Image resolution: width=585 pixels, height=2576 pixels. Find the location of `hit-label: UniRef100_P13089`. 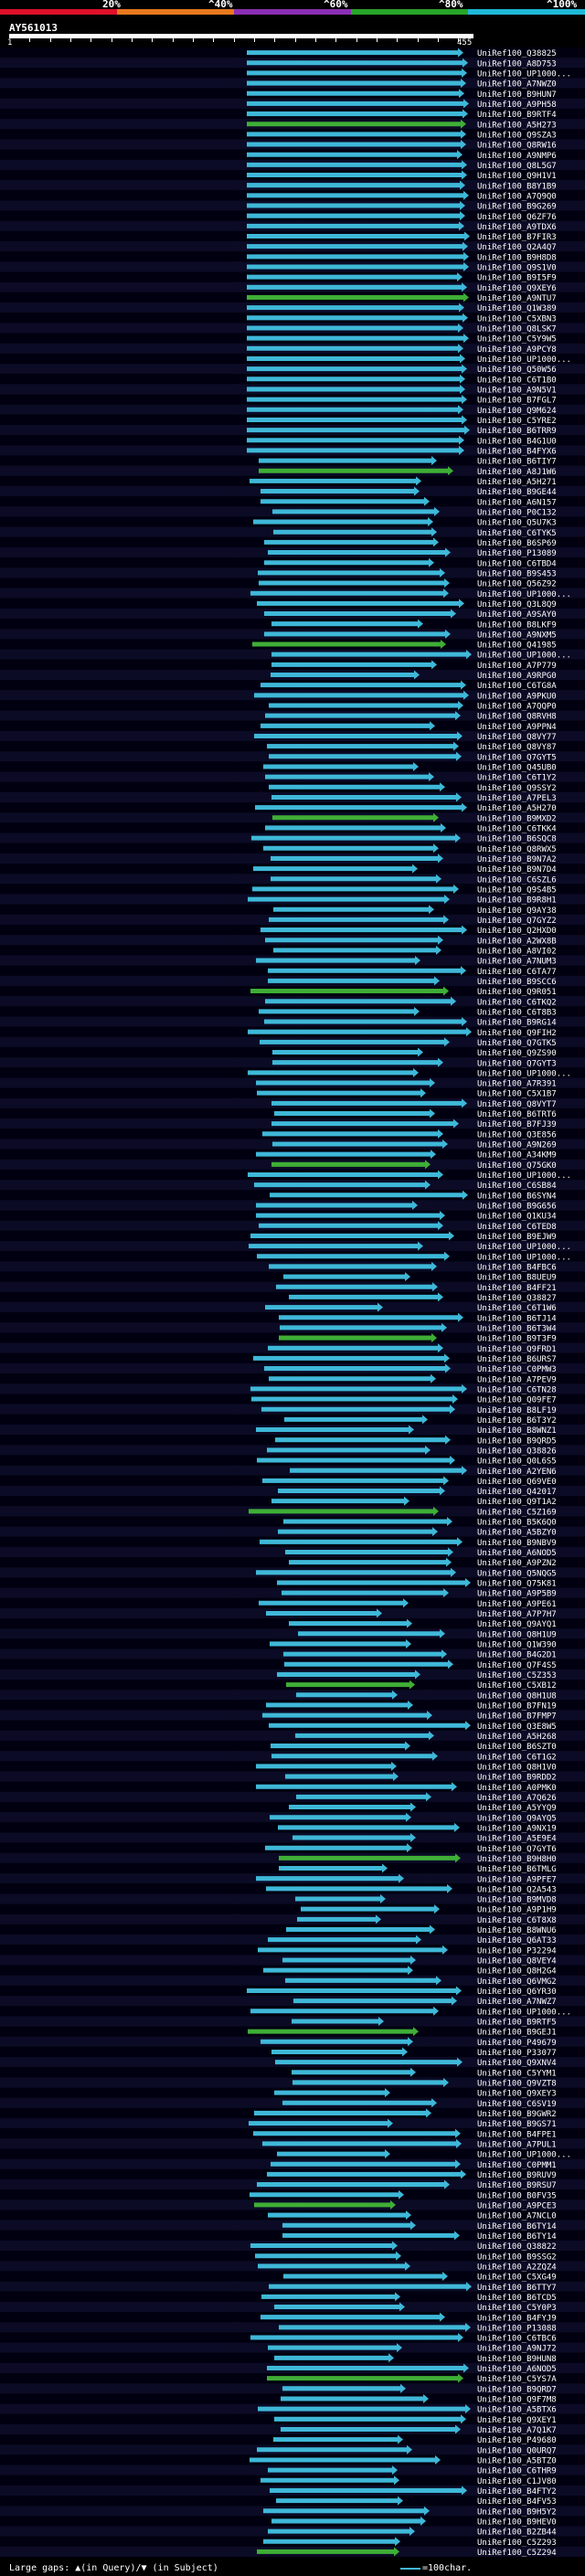

hit-label: UniRef100_P13089 is located at coordinates (517, 553).